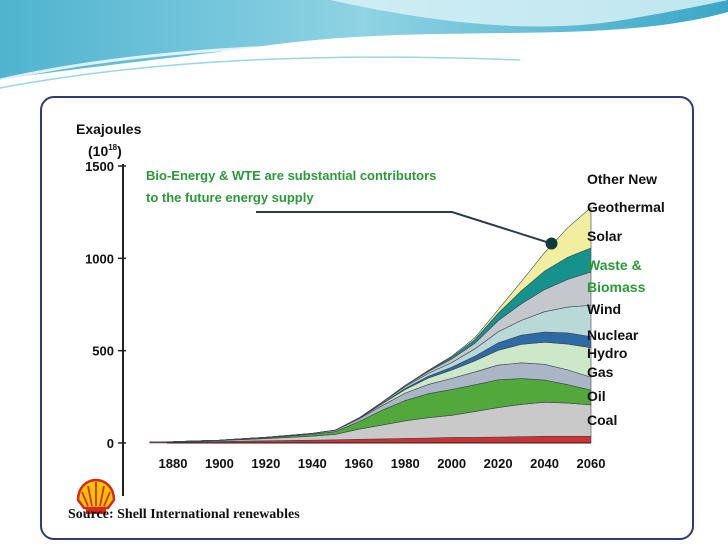 The width and height of the screenshot is (728, 546). I want to click on legend-label: Coal, so click(602, 420).